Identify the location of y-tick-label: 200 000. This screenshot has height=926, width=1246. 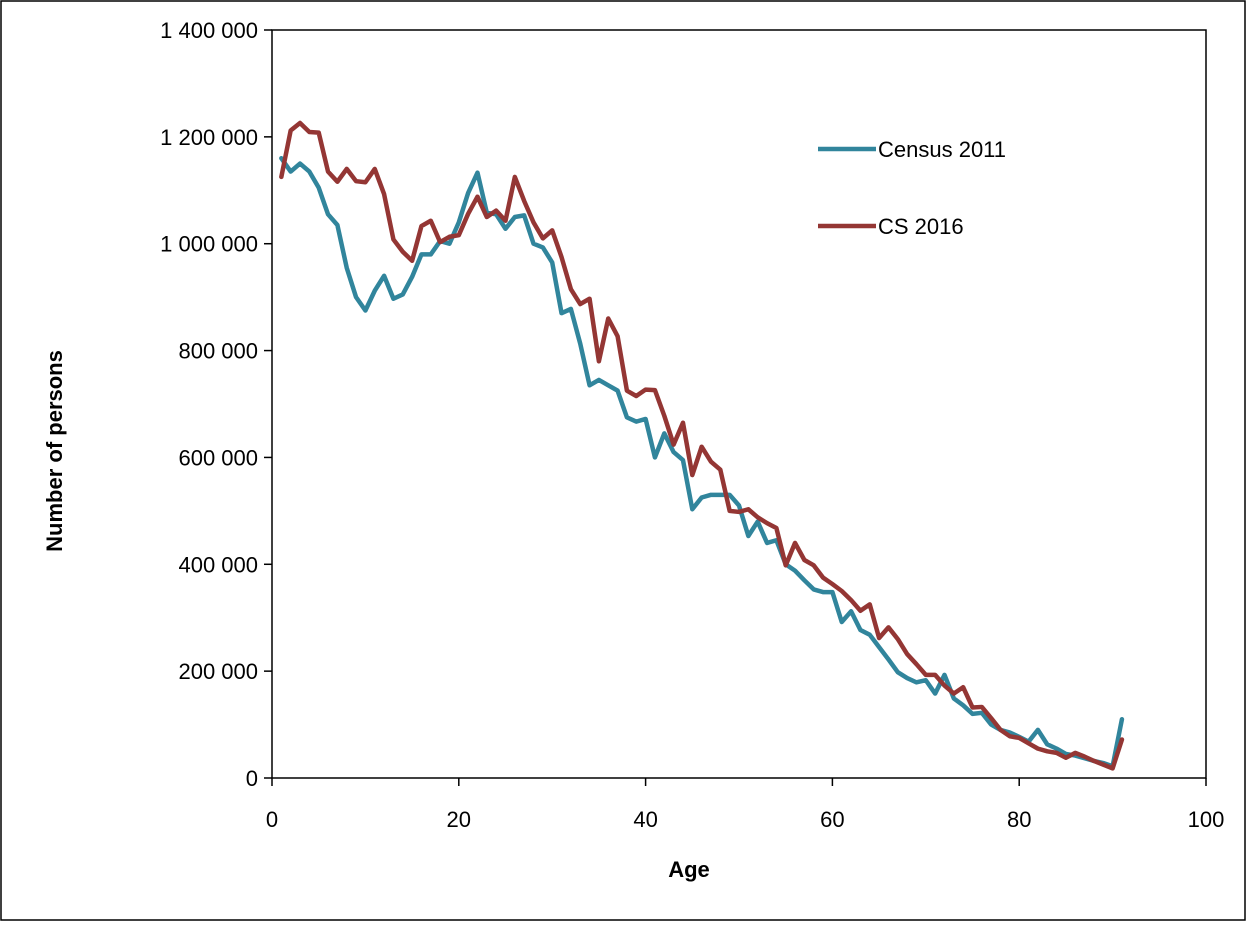
(218, 671).